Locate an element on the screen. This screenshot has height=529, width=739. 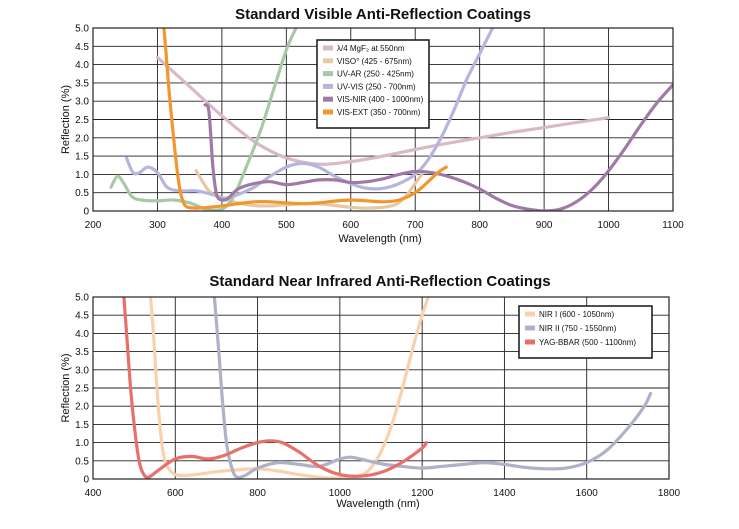
legend-entry: NIR I (600 - 1050nm) is located at coordinates (576, 314).